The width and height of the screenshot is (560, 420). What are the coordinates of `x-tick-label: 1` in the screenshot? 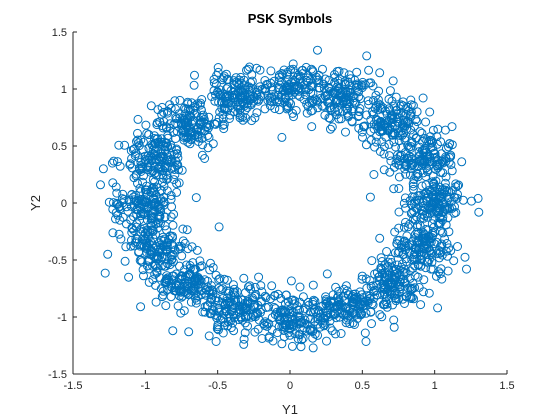 It's located at (435, 386).